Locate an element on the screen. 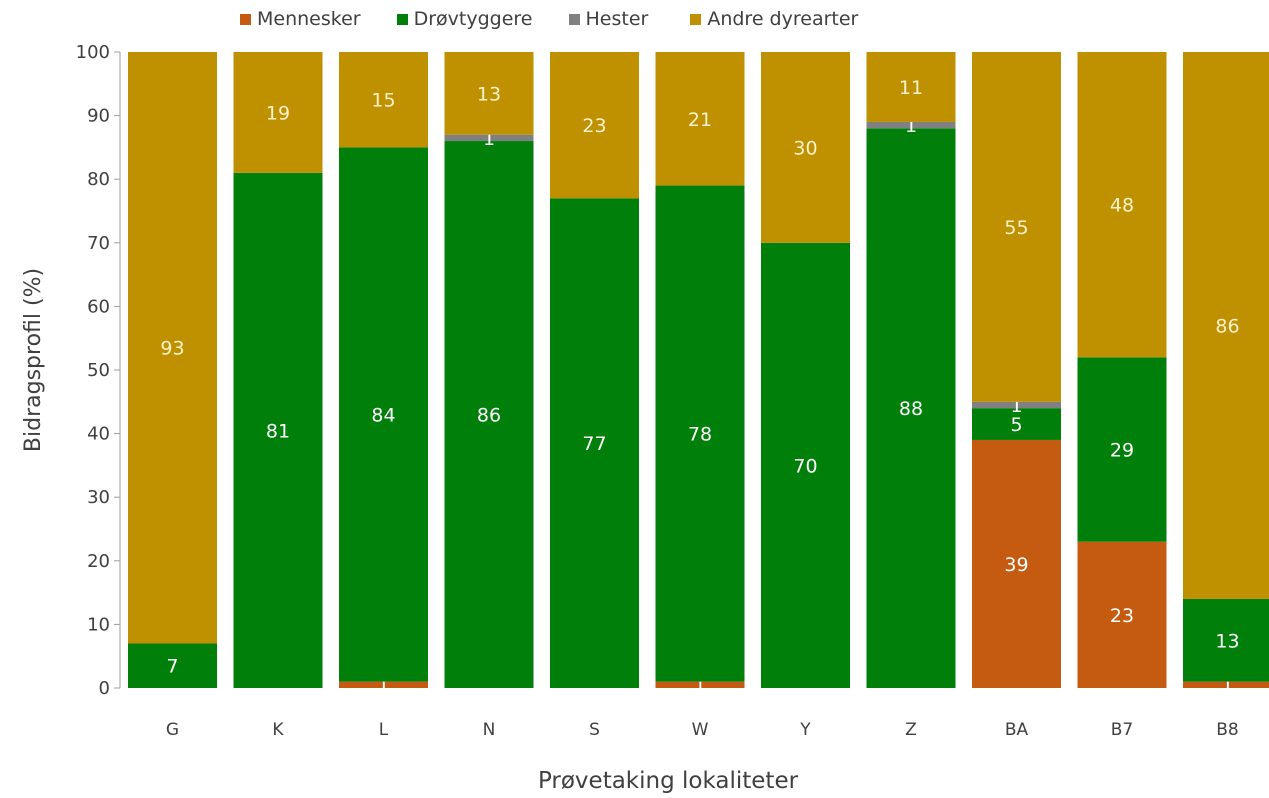  data-label-G-3: 93 is located at coordinates (172, 349).